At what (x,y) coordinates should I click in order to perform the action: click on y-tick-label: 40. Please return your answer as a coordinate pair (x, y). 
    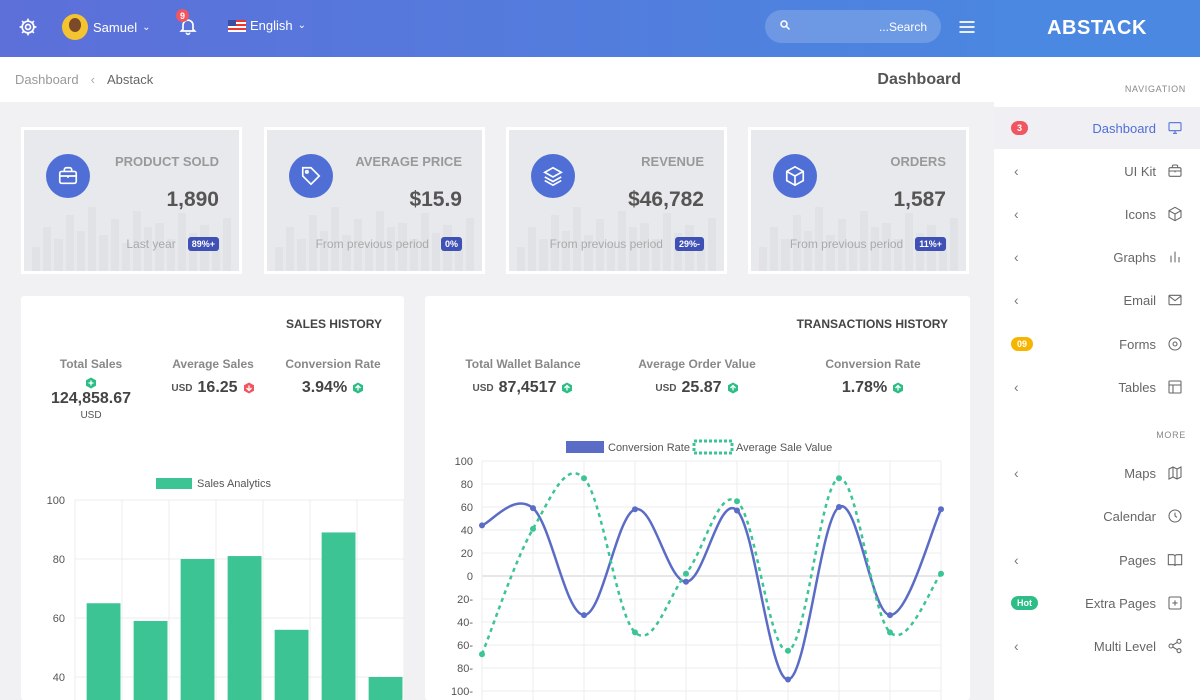
    Looking at the image, I should click on (467, 531).